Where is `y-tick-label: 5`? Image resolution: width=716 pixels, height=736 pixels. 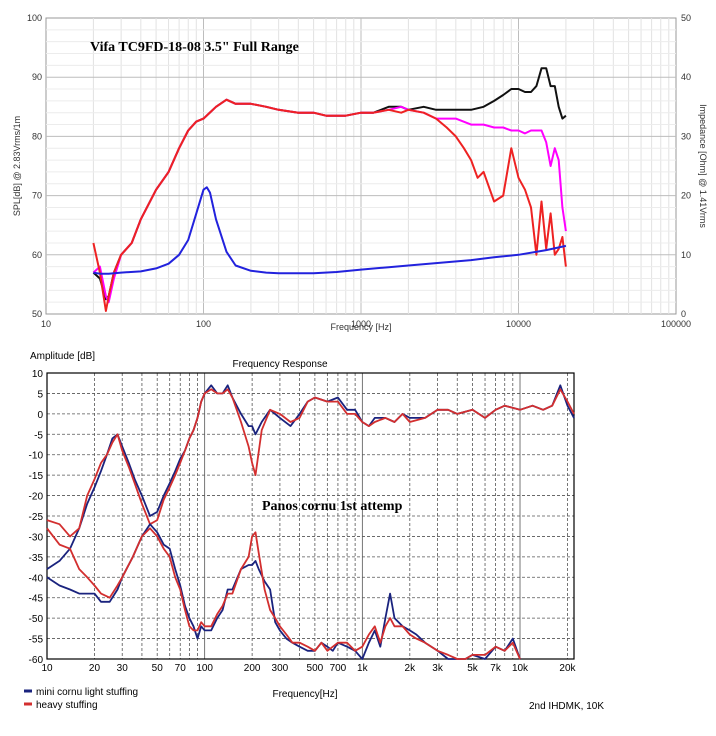 y-tick-label: 5 is located at coordinates (40, 394).